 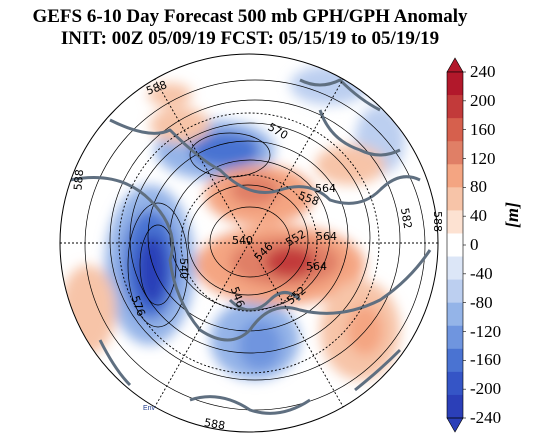 What do you see at coordinates (481, 302) in the screenshot?
I see `colorbar-tick-label: -80` at bounding box center [481, 302].